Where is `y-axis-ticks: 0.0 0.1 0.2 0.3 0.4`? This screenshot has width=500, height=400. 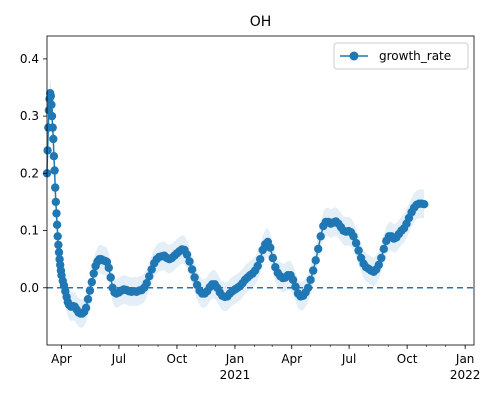 y-axis-ticks: 0.0 0.1 0.2 0.3 0.4 is located at coordinates (33, 173).